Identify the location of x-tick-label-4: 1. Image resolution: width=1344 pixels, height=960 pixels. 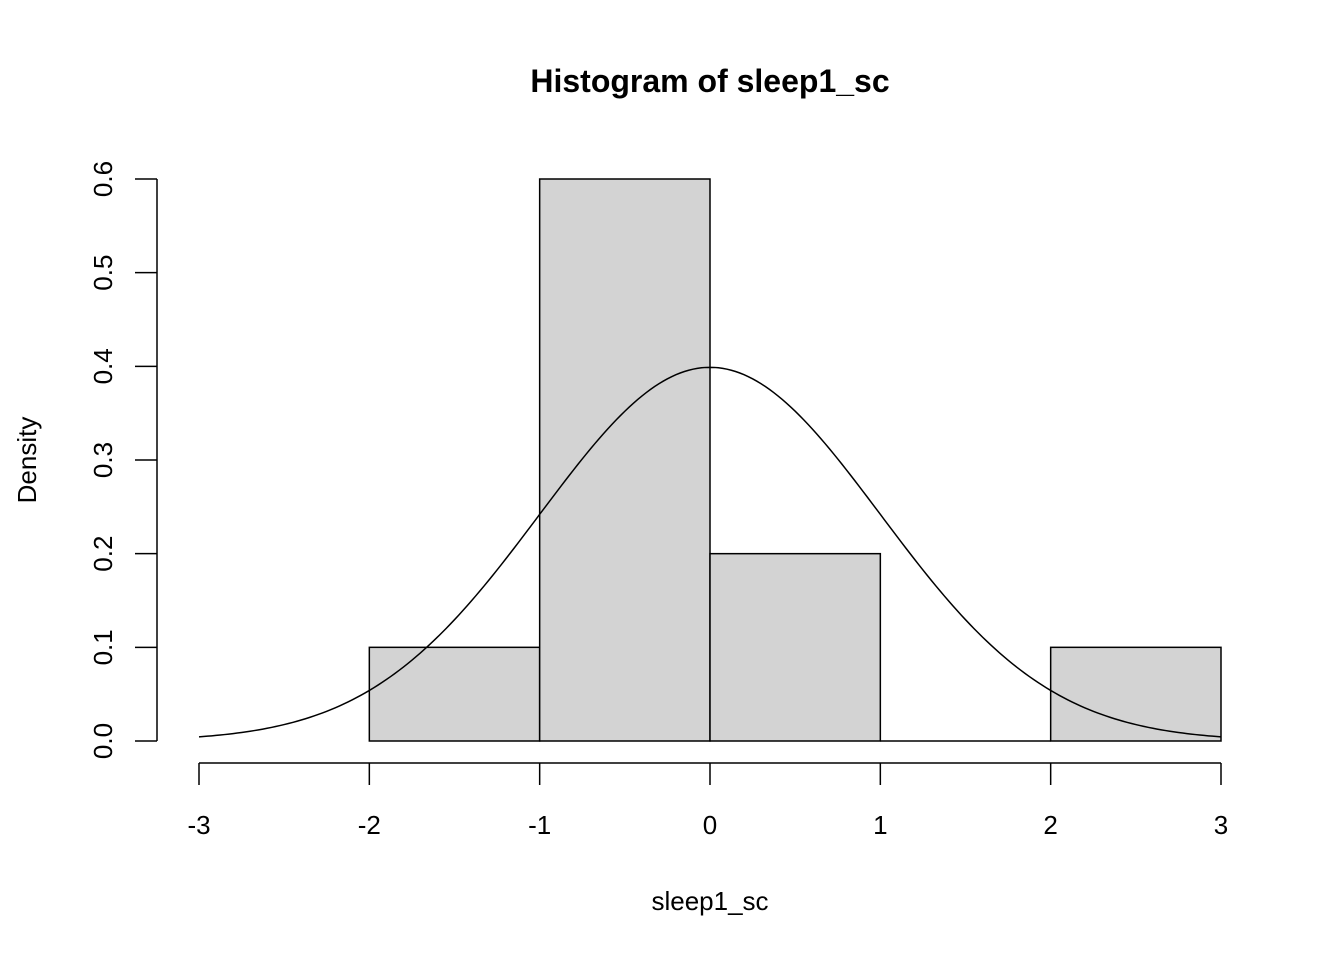
(880, 825).